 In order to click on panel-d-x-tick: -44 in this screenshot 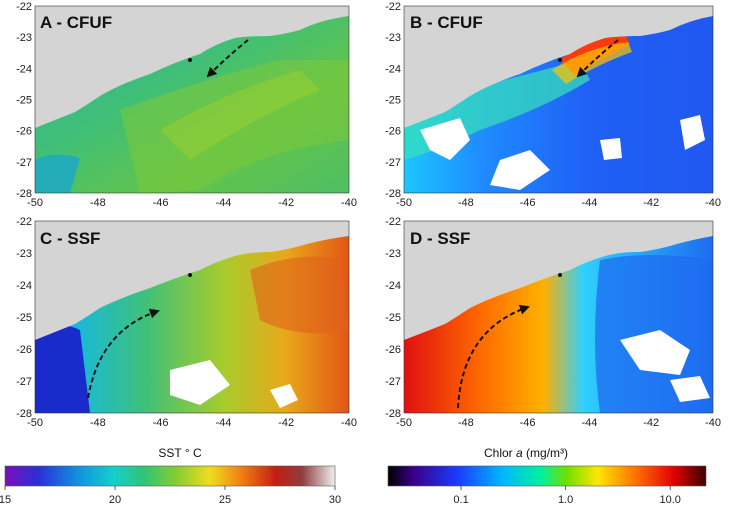, I will do `click(589, 423)`.